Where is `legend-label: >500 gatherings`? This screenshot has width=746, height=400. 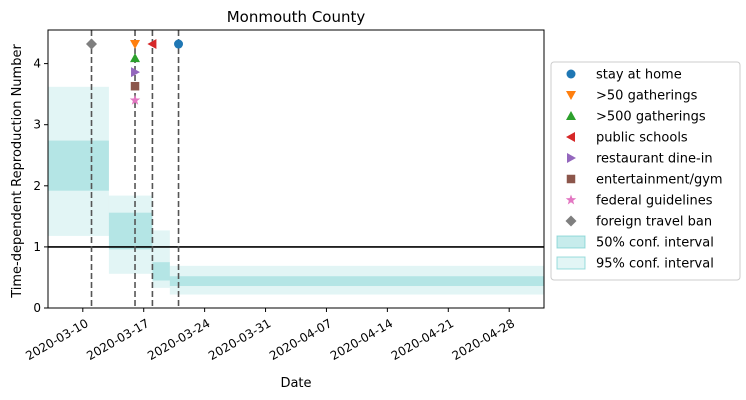
legend-label: >500 gatherings is located at coordinates (651, 117).